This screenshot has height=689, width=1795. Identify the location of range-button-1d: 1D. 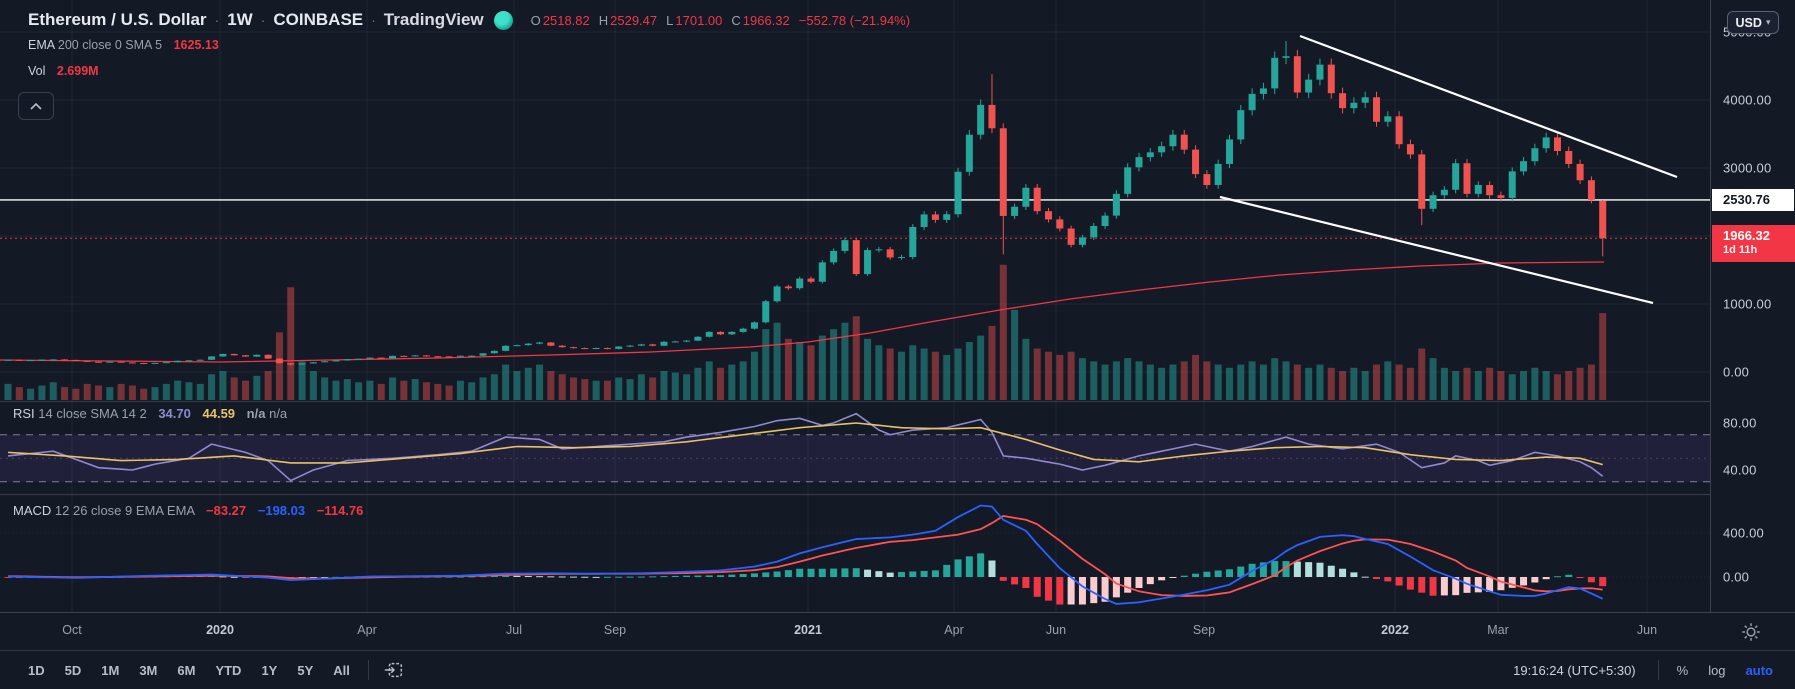
(36, 670).